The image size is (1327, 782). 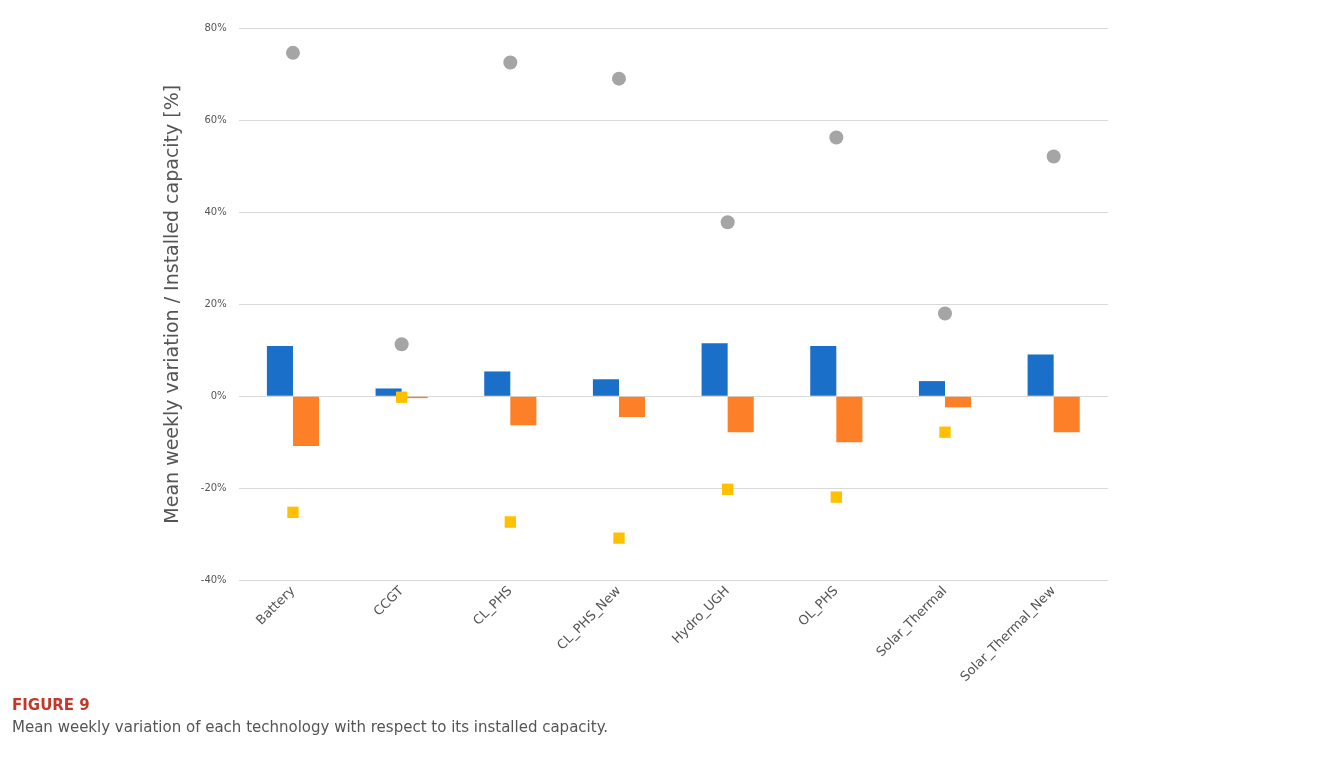 What do you see at coordinates (215, 119) in the screenshot?
I see `y-tick-label: 60%` at bounding box center [215, 119].